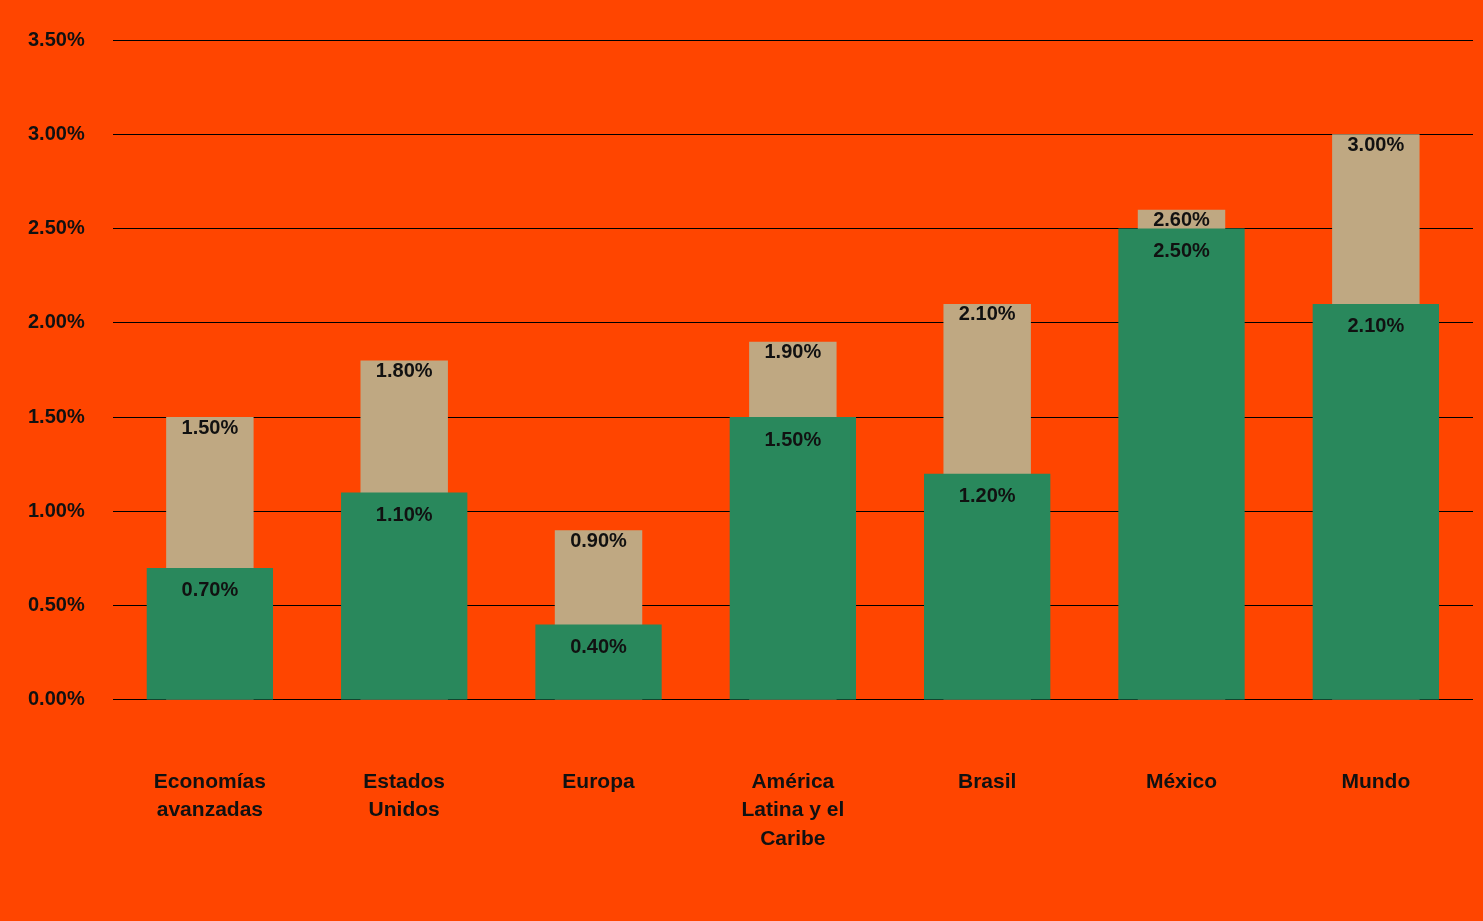 The height and width of the screenshot is (921, 1483). What do you see at coordinates (599, 780) in the screenshot?
I see `x-tick-label: Europa` at bounding box center [599, 780].